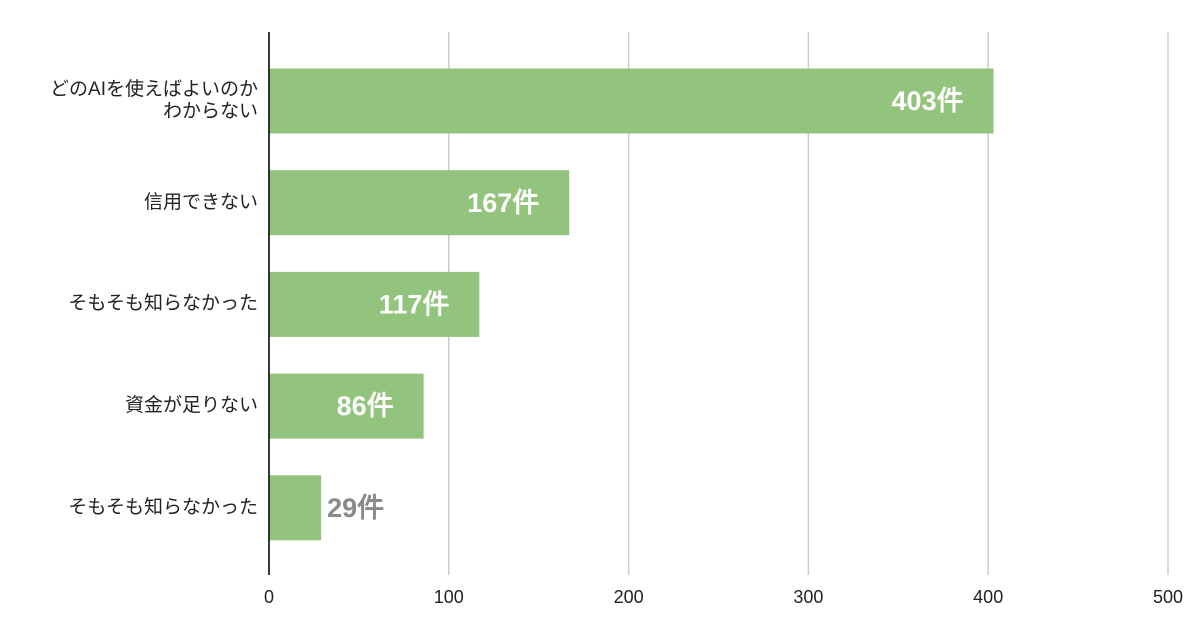 This screenshot has height=639, width=1200. What do you see at coordinates (503, 203) in the screenshot?
I see `value-label: 167件` at bounding box center [503, 203].